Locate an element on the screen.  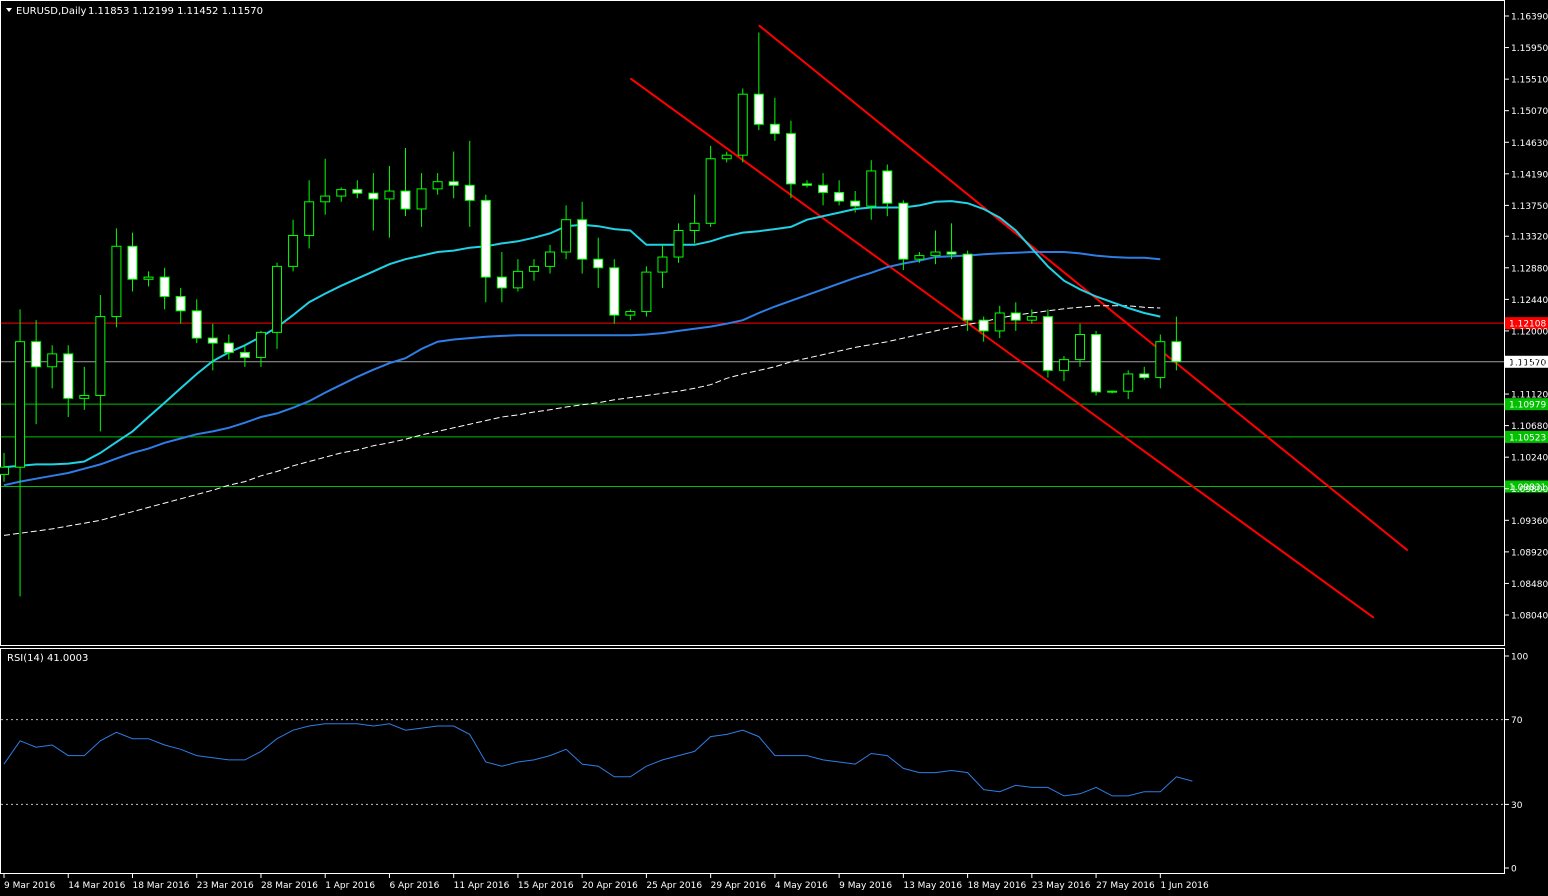
time-tick-label: 15 Apr 2016 is located at coordinates (546, 886).